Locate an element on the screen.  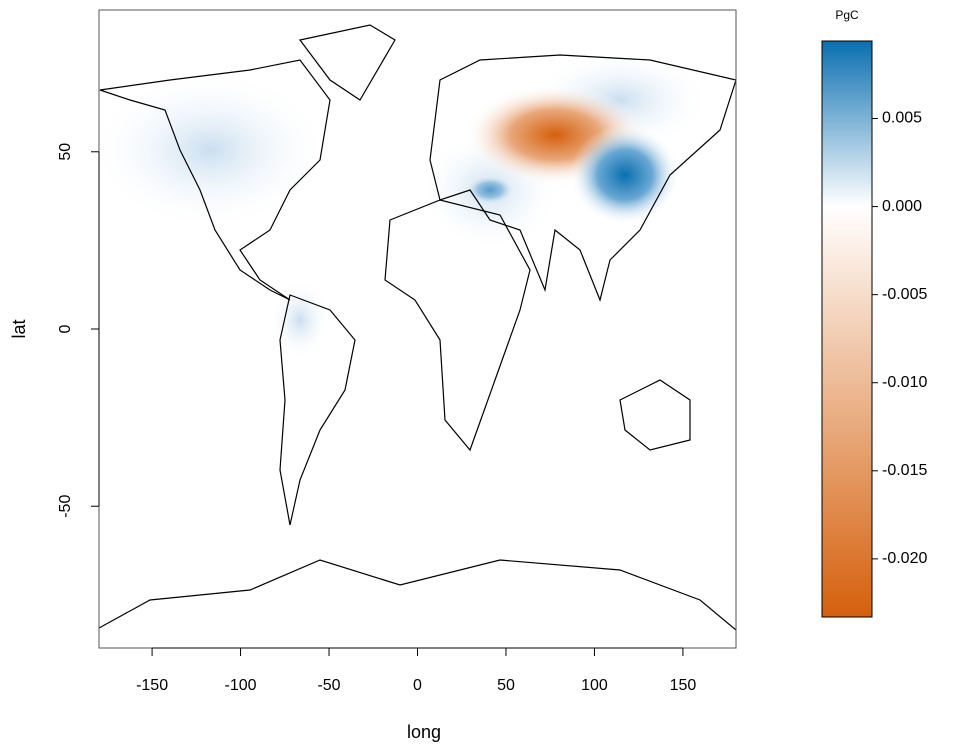
x-tick-label: 50 is located at coordinates (506, 685).